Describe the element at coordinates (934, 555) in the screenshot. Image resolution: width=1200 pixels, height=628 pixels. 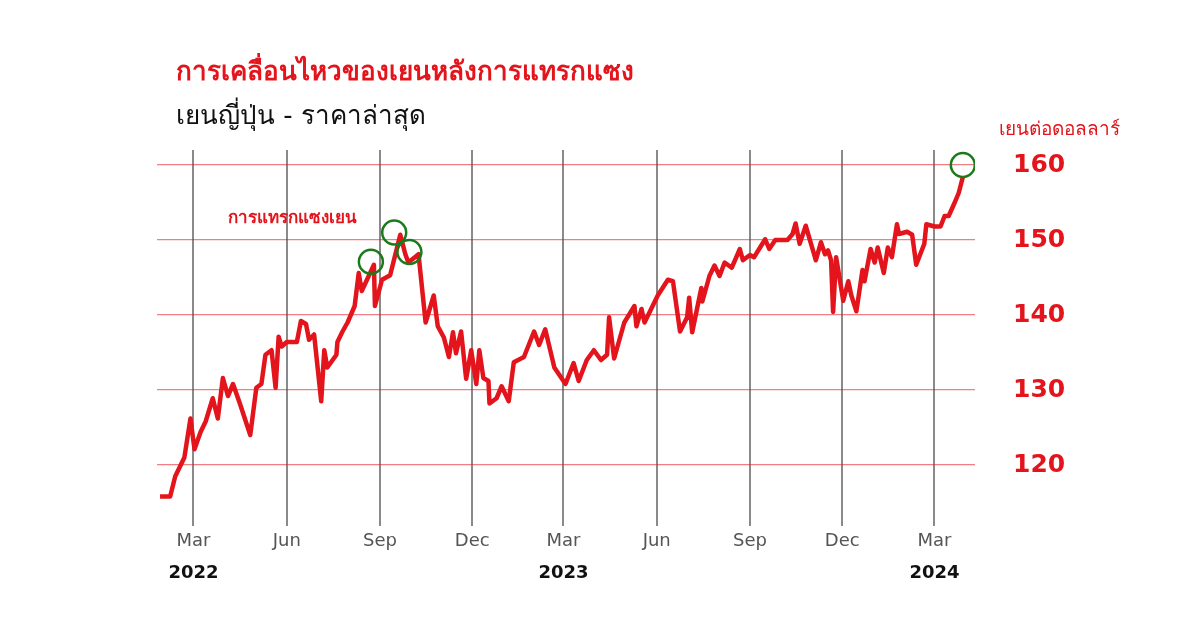
I see `x-tick-label: Mar 2024` at that location.